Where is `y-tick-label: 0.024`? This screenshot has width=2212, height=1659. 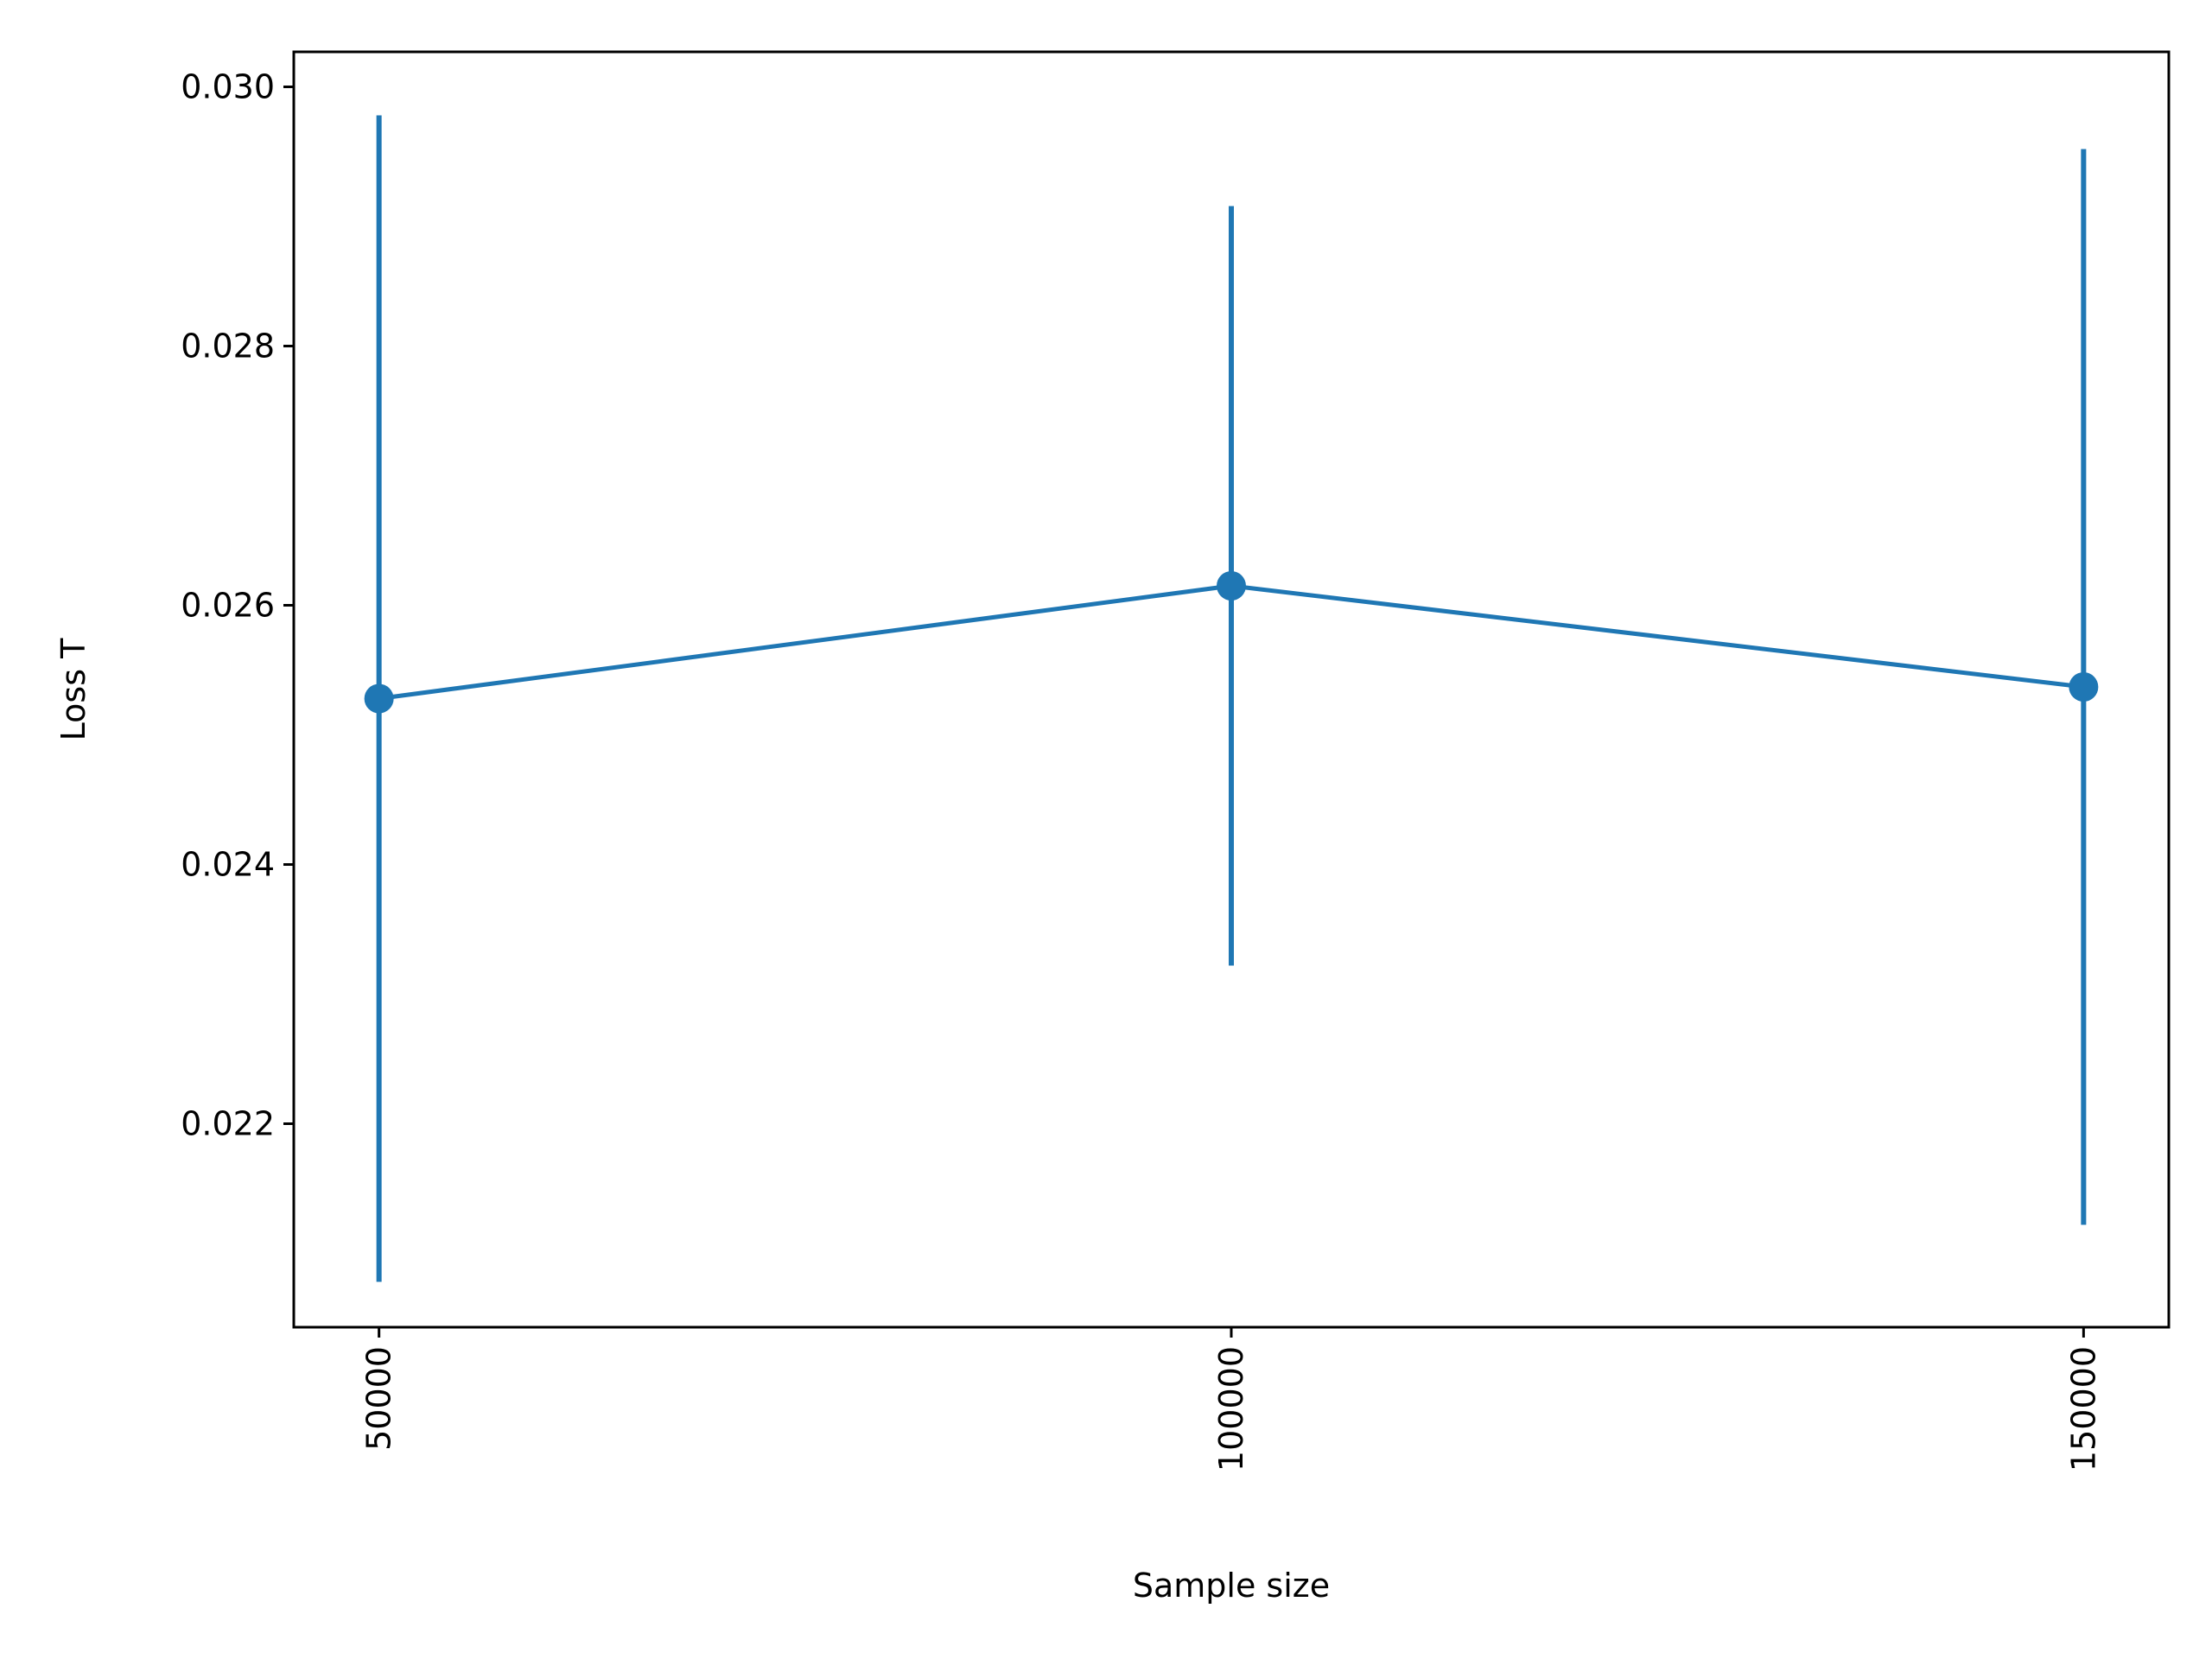
y-tick-label: 0.024 is located at coordinates (228, 865).